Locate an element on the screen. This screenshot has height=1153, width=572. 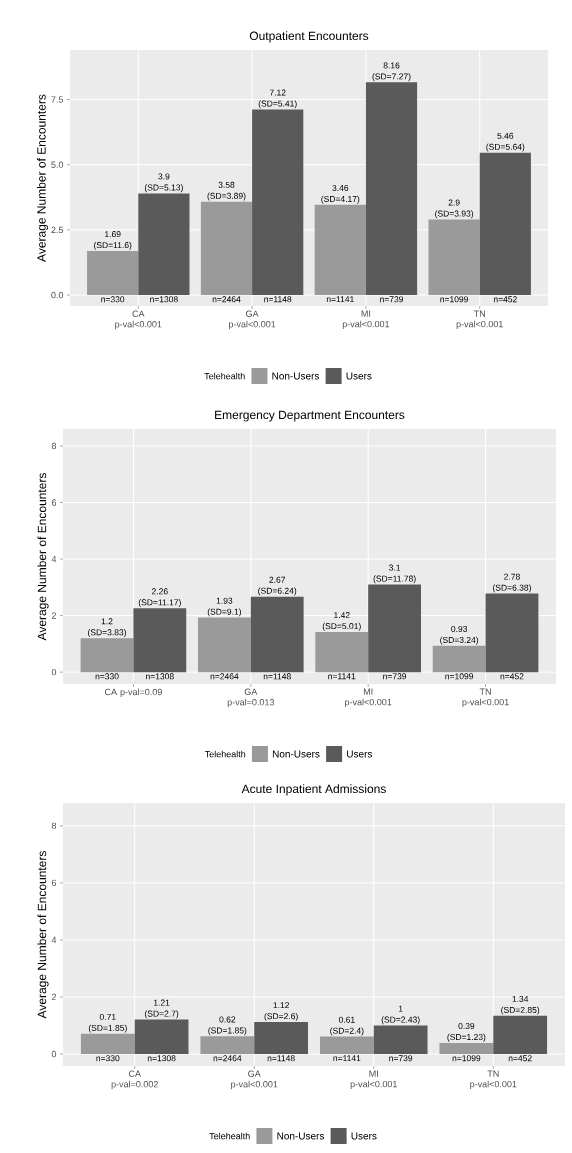
y-tick-label: 0.0 is located at coordinates (57, 295).